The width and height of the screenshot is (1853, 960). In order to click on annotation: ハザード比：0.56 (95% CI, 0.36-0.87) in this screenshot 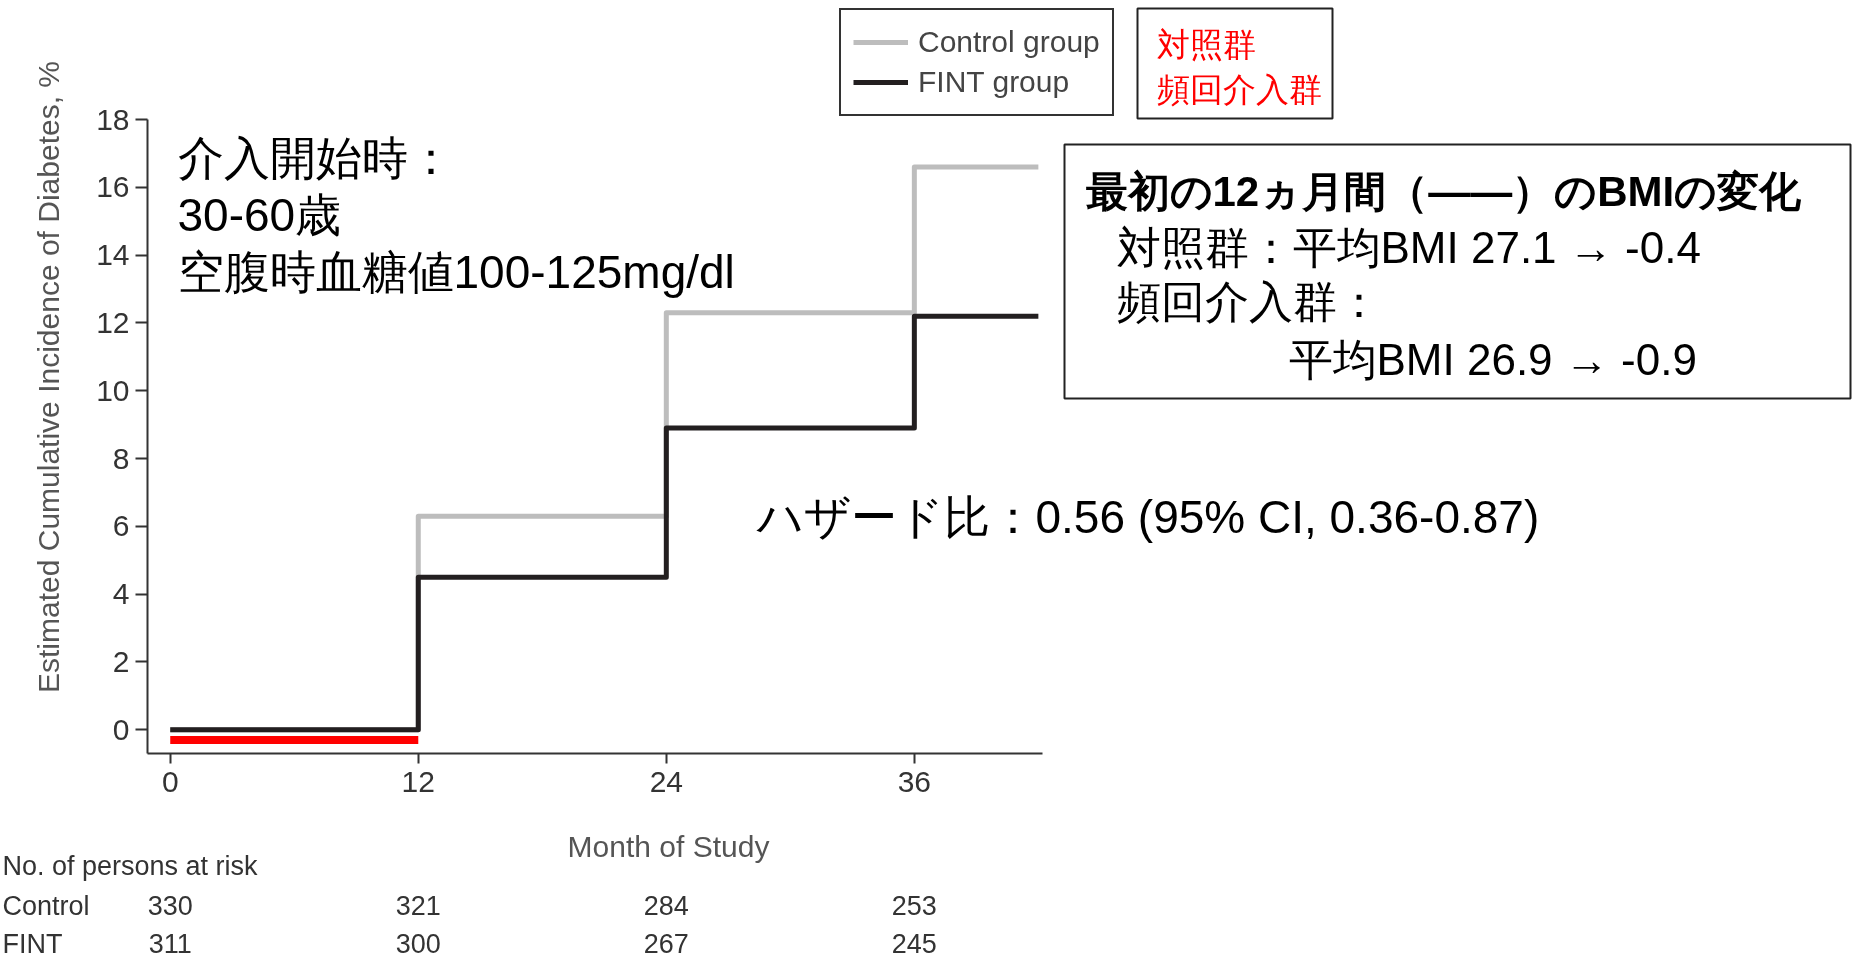, I will do `click(1147, 516)`.